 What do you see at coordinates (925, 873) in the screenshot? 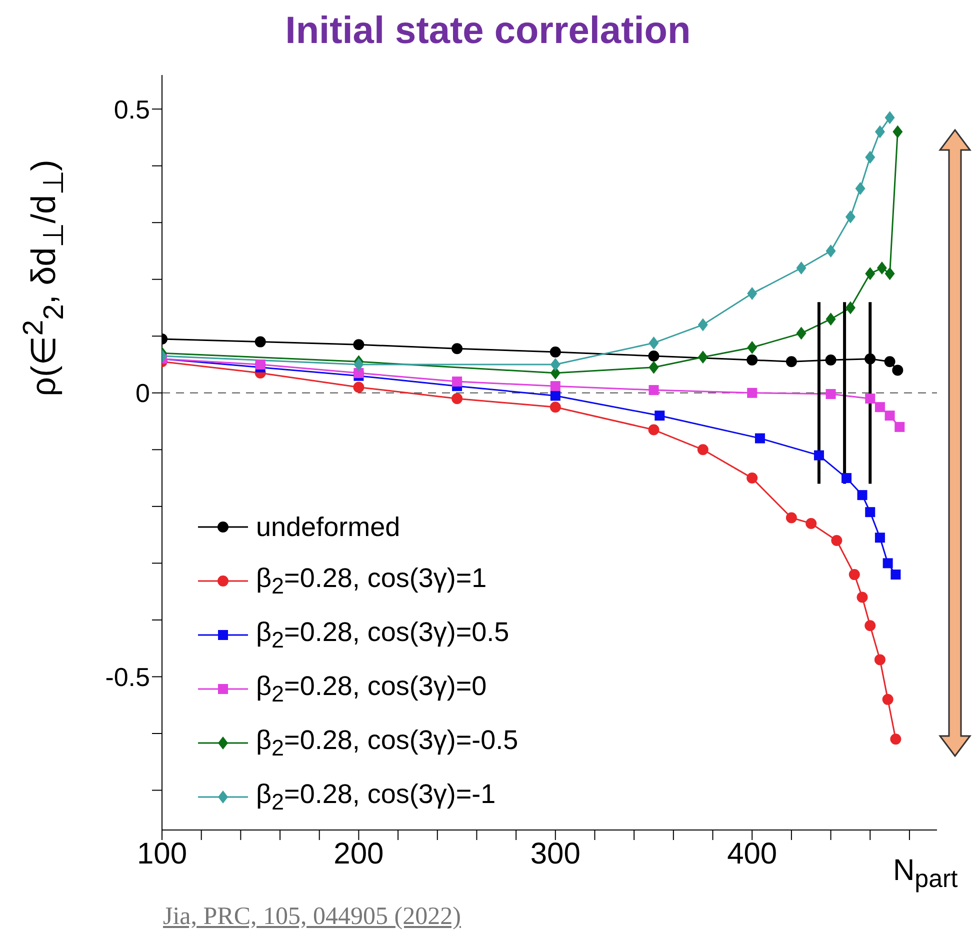
I see `x-axis-title: N$_{part}$` at bounding box center [925, 873].